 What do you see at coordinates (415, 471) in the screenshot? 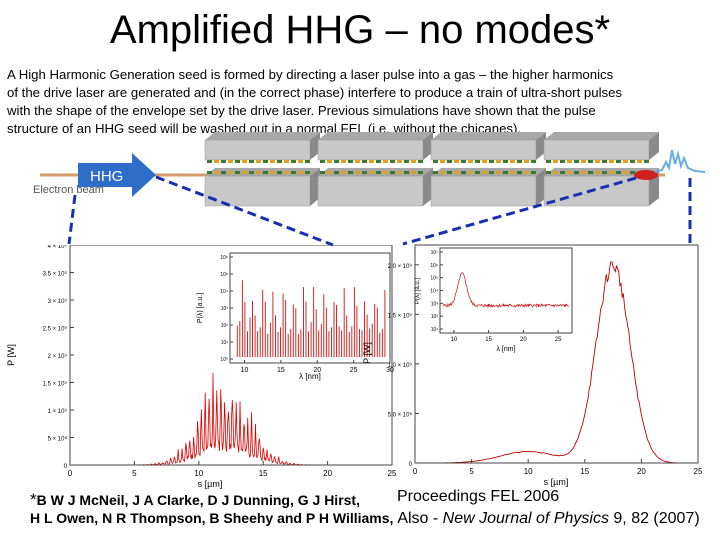
I see `x-tick-label: 0` at bounding box center [415, 471].